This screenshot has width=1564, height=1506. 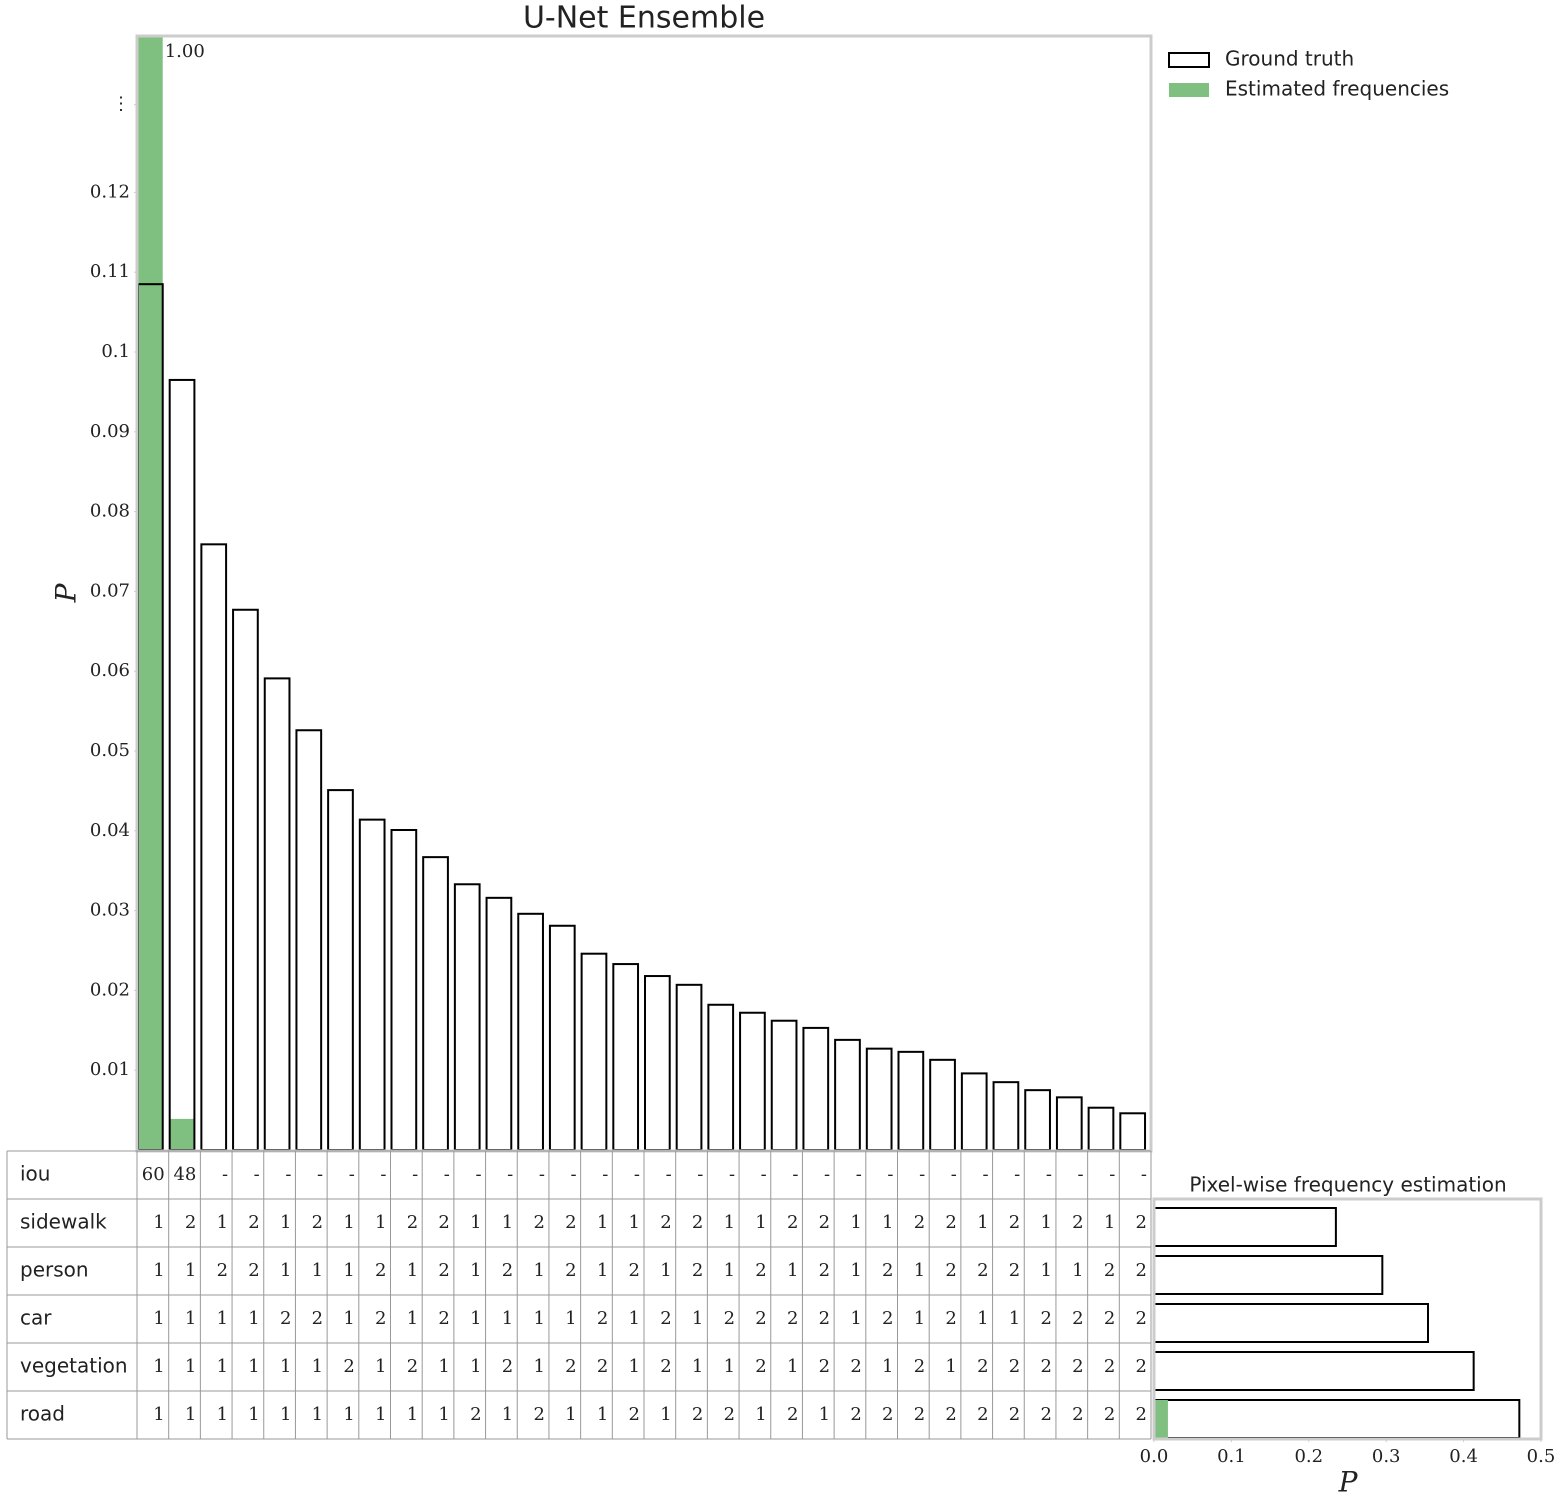 I want to click on y-tick-label: 0.02, so click(x=110, y=989).